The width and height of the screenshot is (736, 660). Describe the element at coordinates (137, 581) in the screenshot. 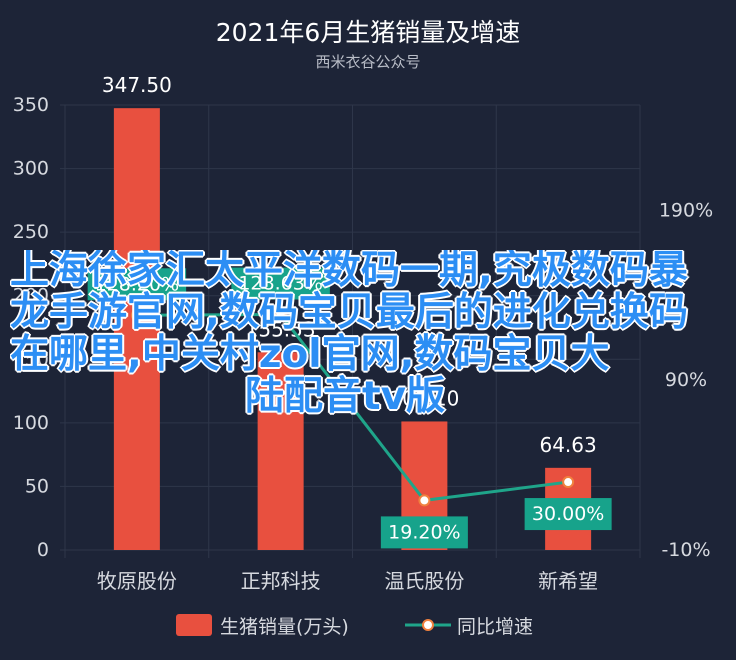

I see `x-axis-category-label: 牧原股份` at that location.